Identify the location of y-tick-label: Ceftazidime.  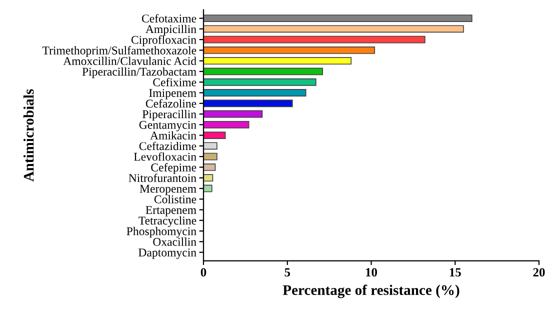
(167, 146).